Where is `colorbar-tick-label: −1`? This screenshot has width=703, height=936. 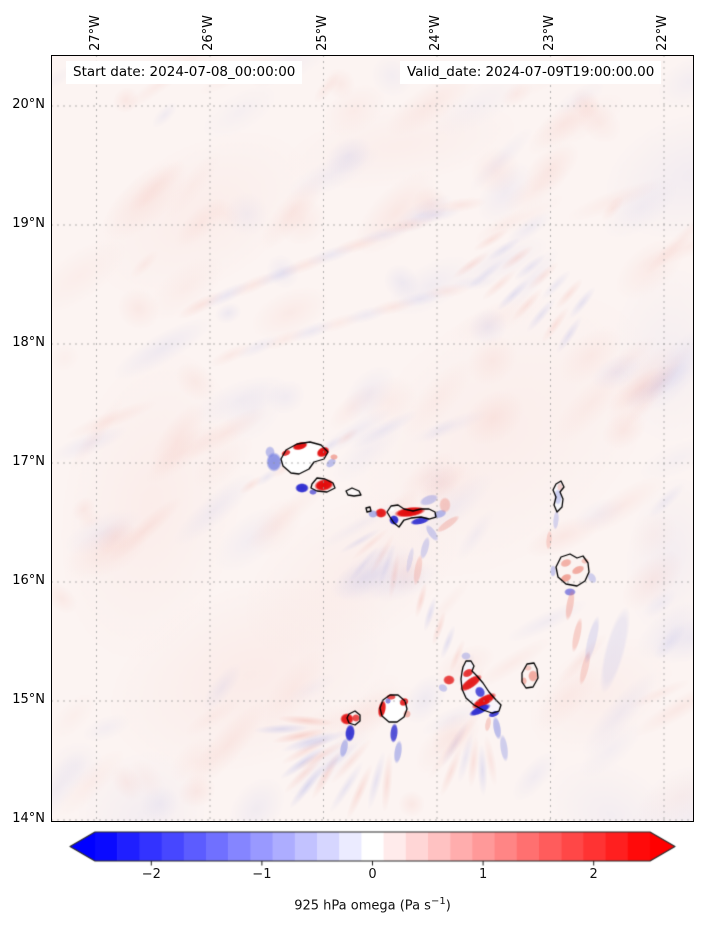 colorbar-tick-label: −1 is located at coordinates (262, 874).